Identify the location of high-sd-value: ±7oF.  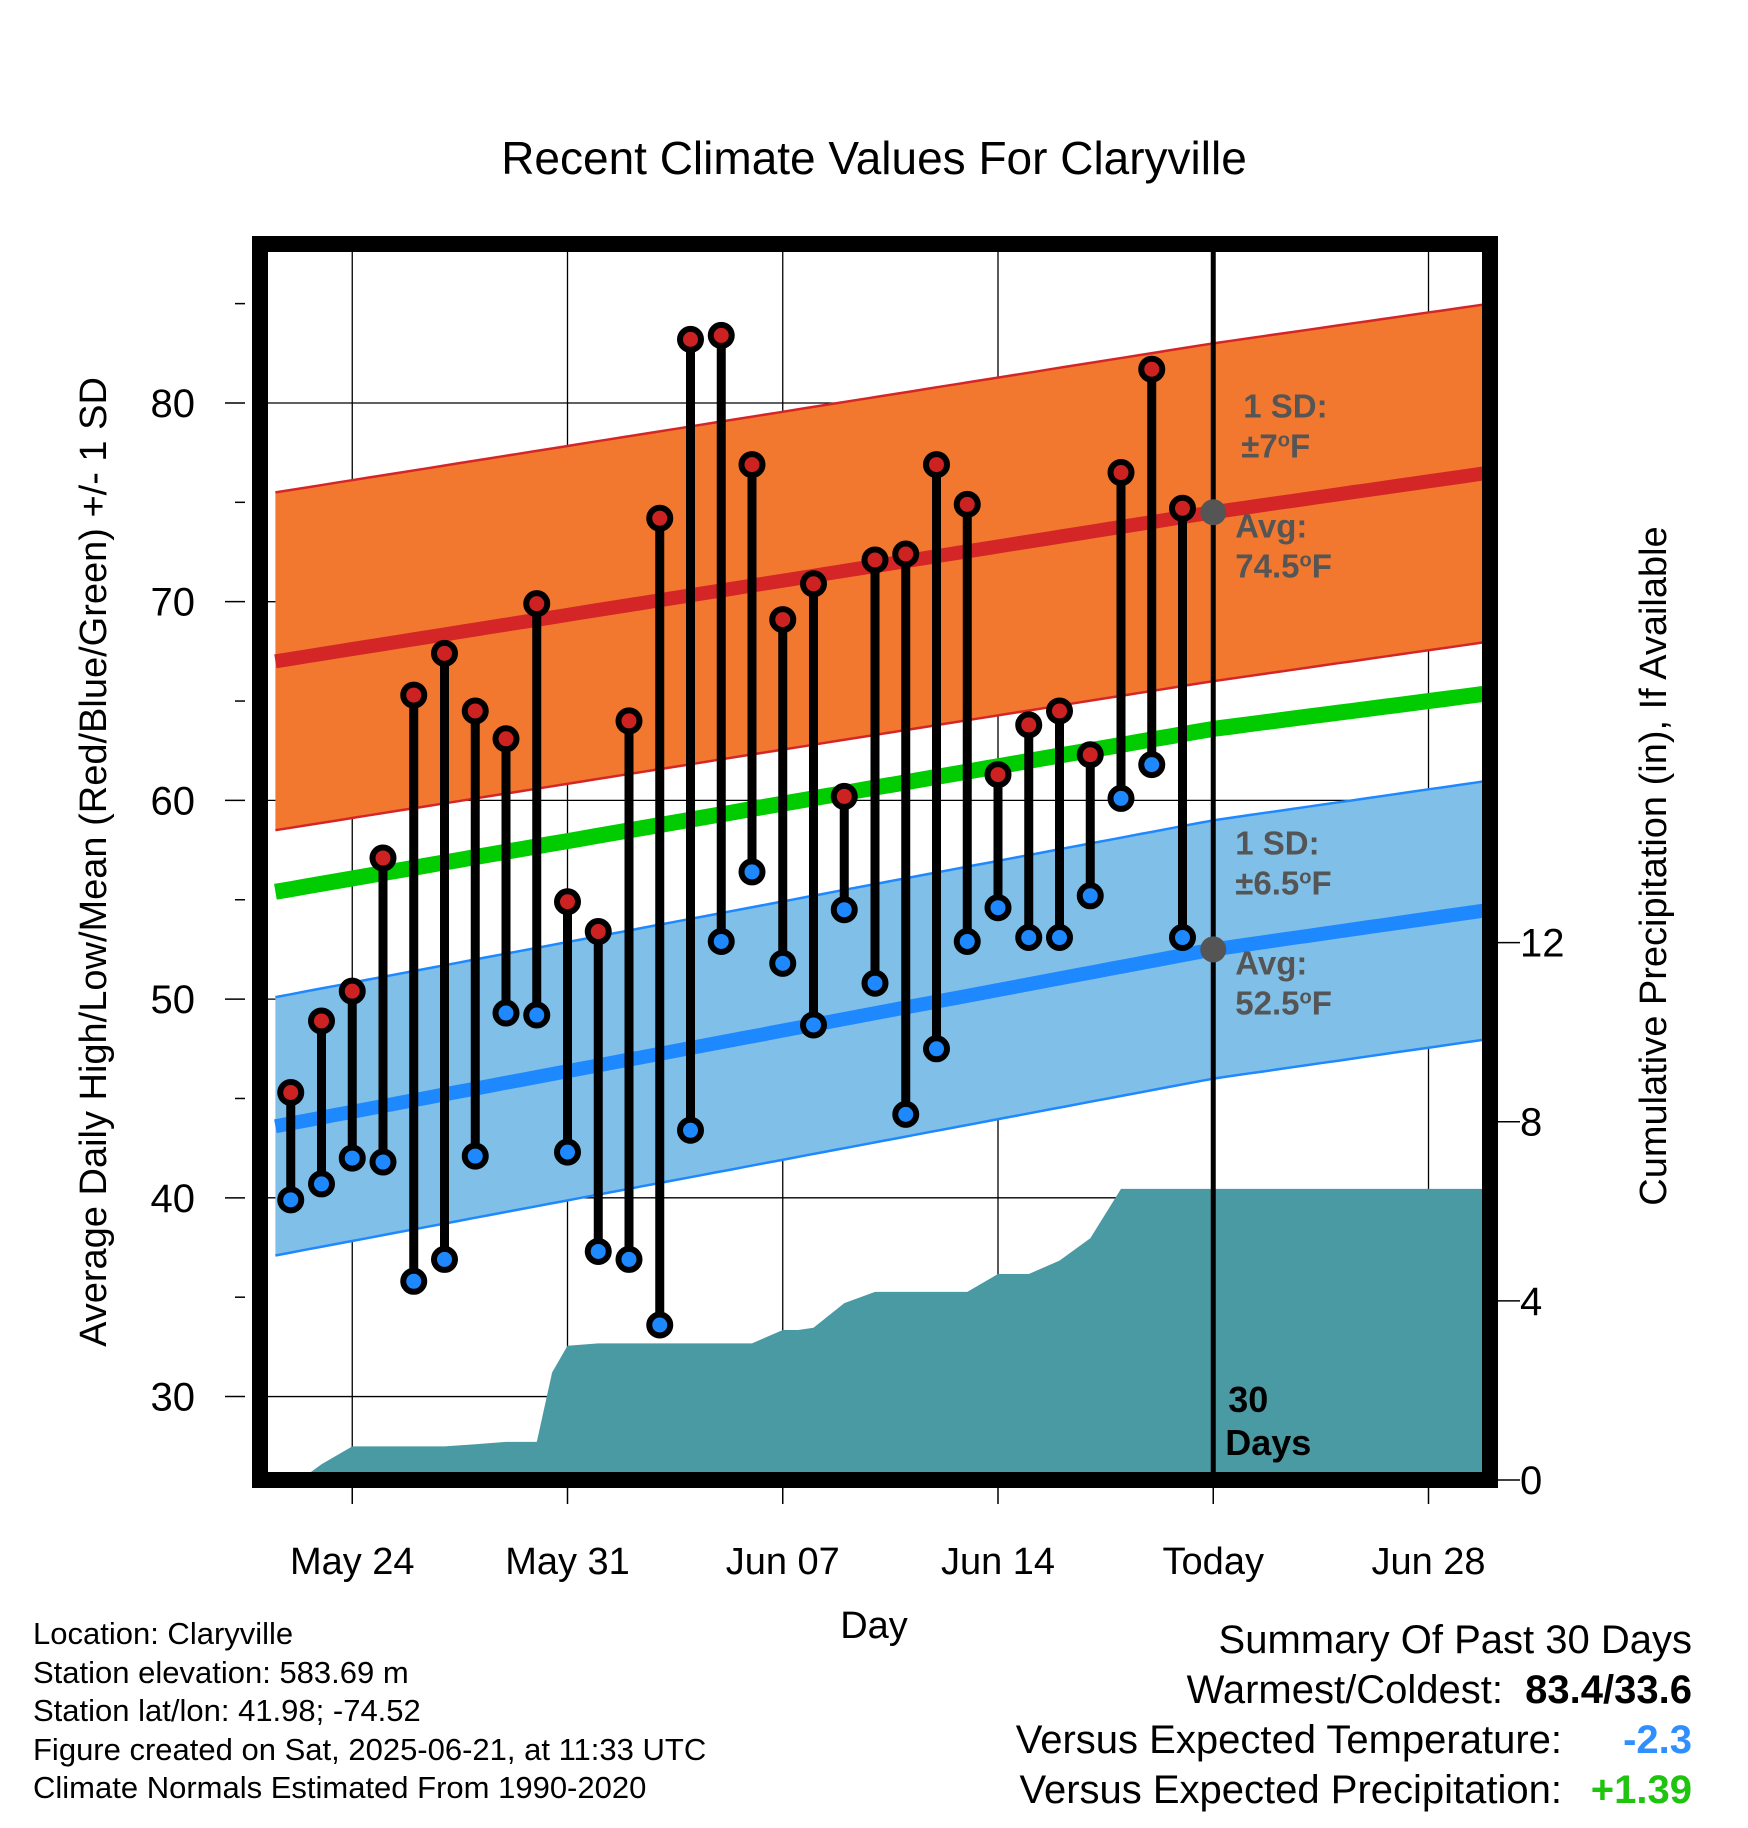
(1275, 445).